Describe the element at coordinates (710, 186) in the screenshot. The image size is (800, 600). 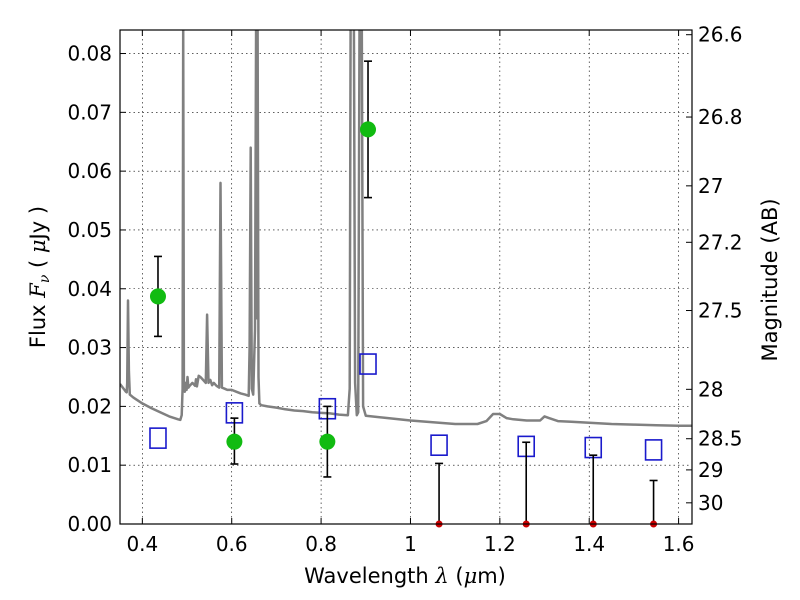
I see `mag-tick-label: 27` at that location.